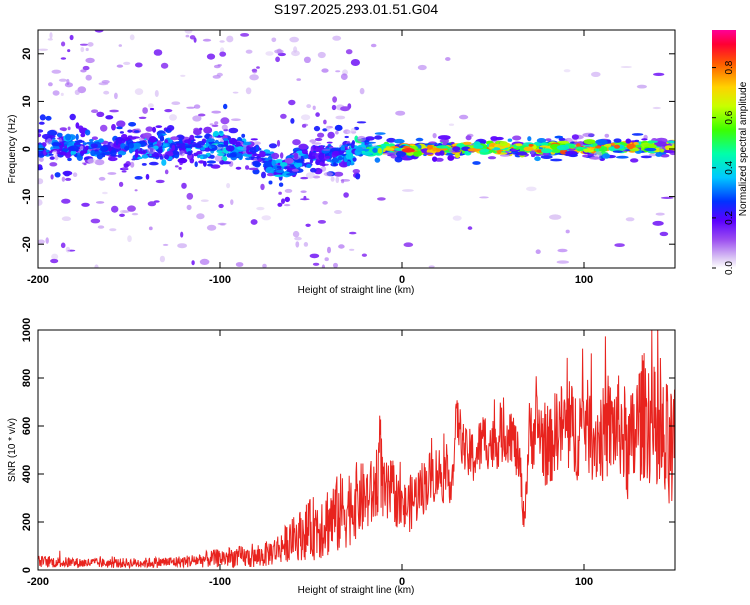  I want to click on snr-y-tick-label: 600, so click(27, 426).